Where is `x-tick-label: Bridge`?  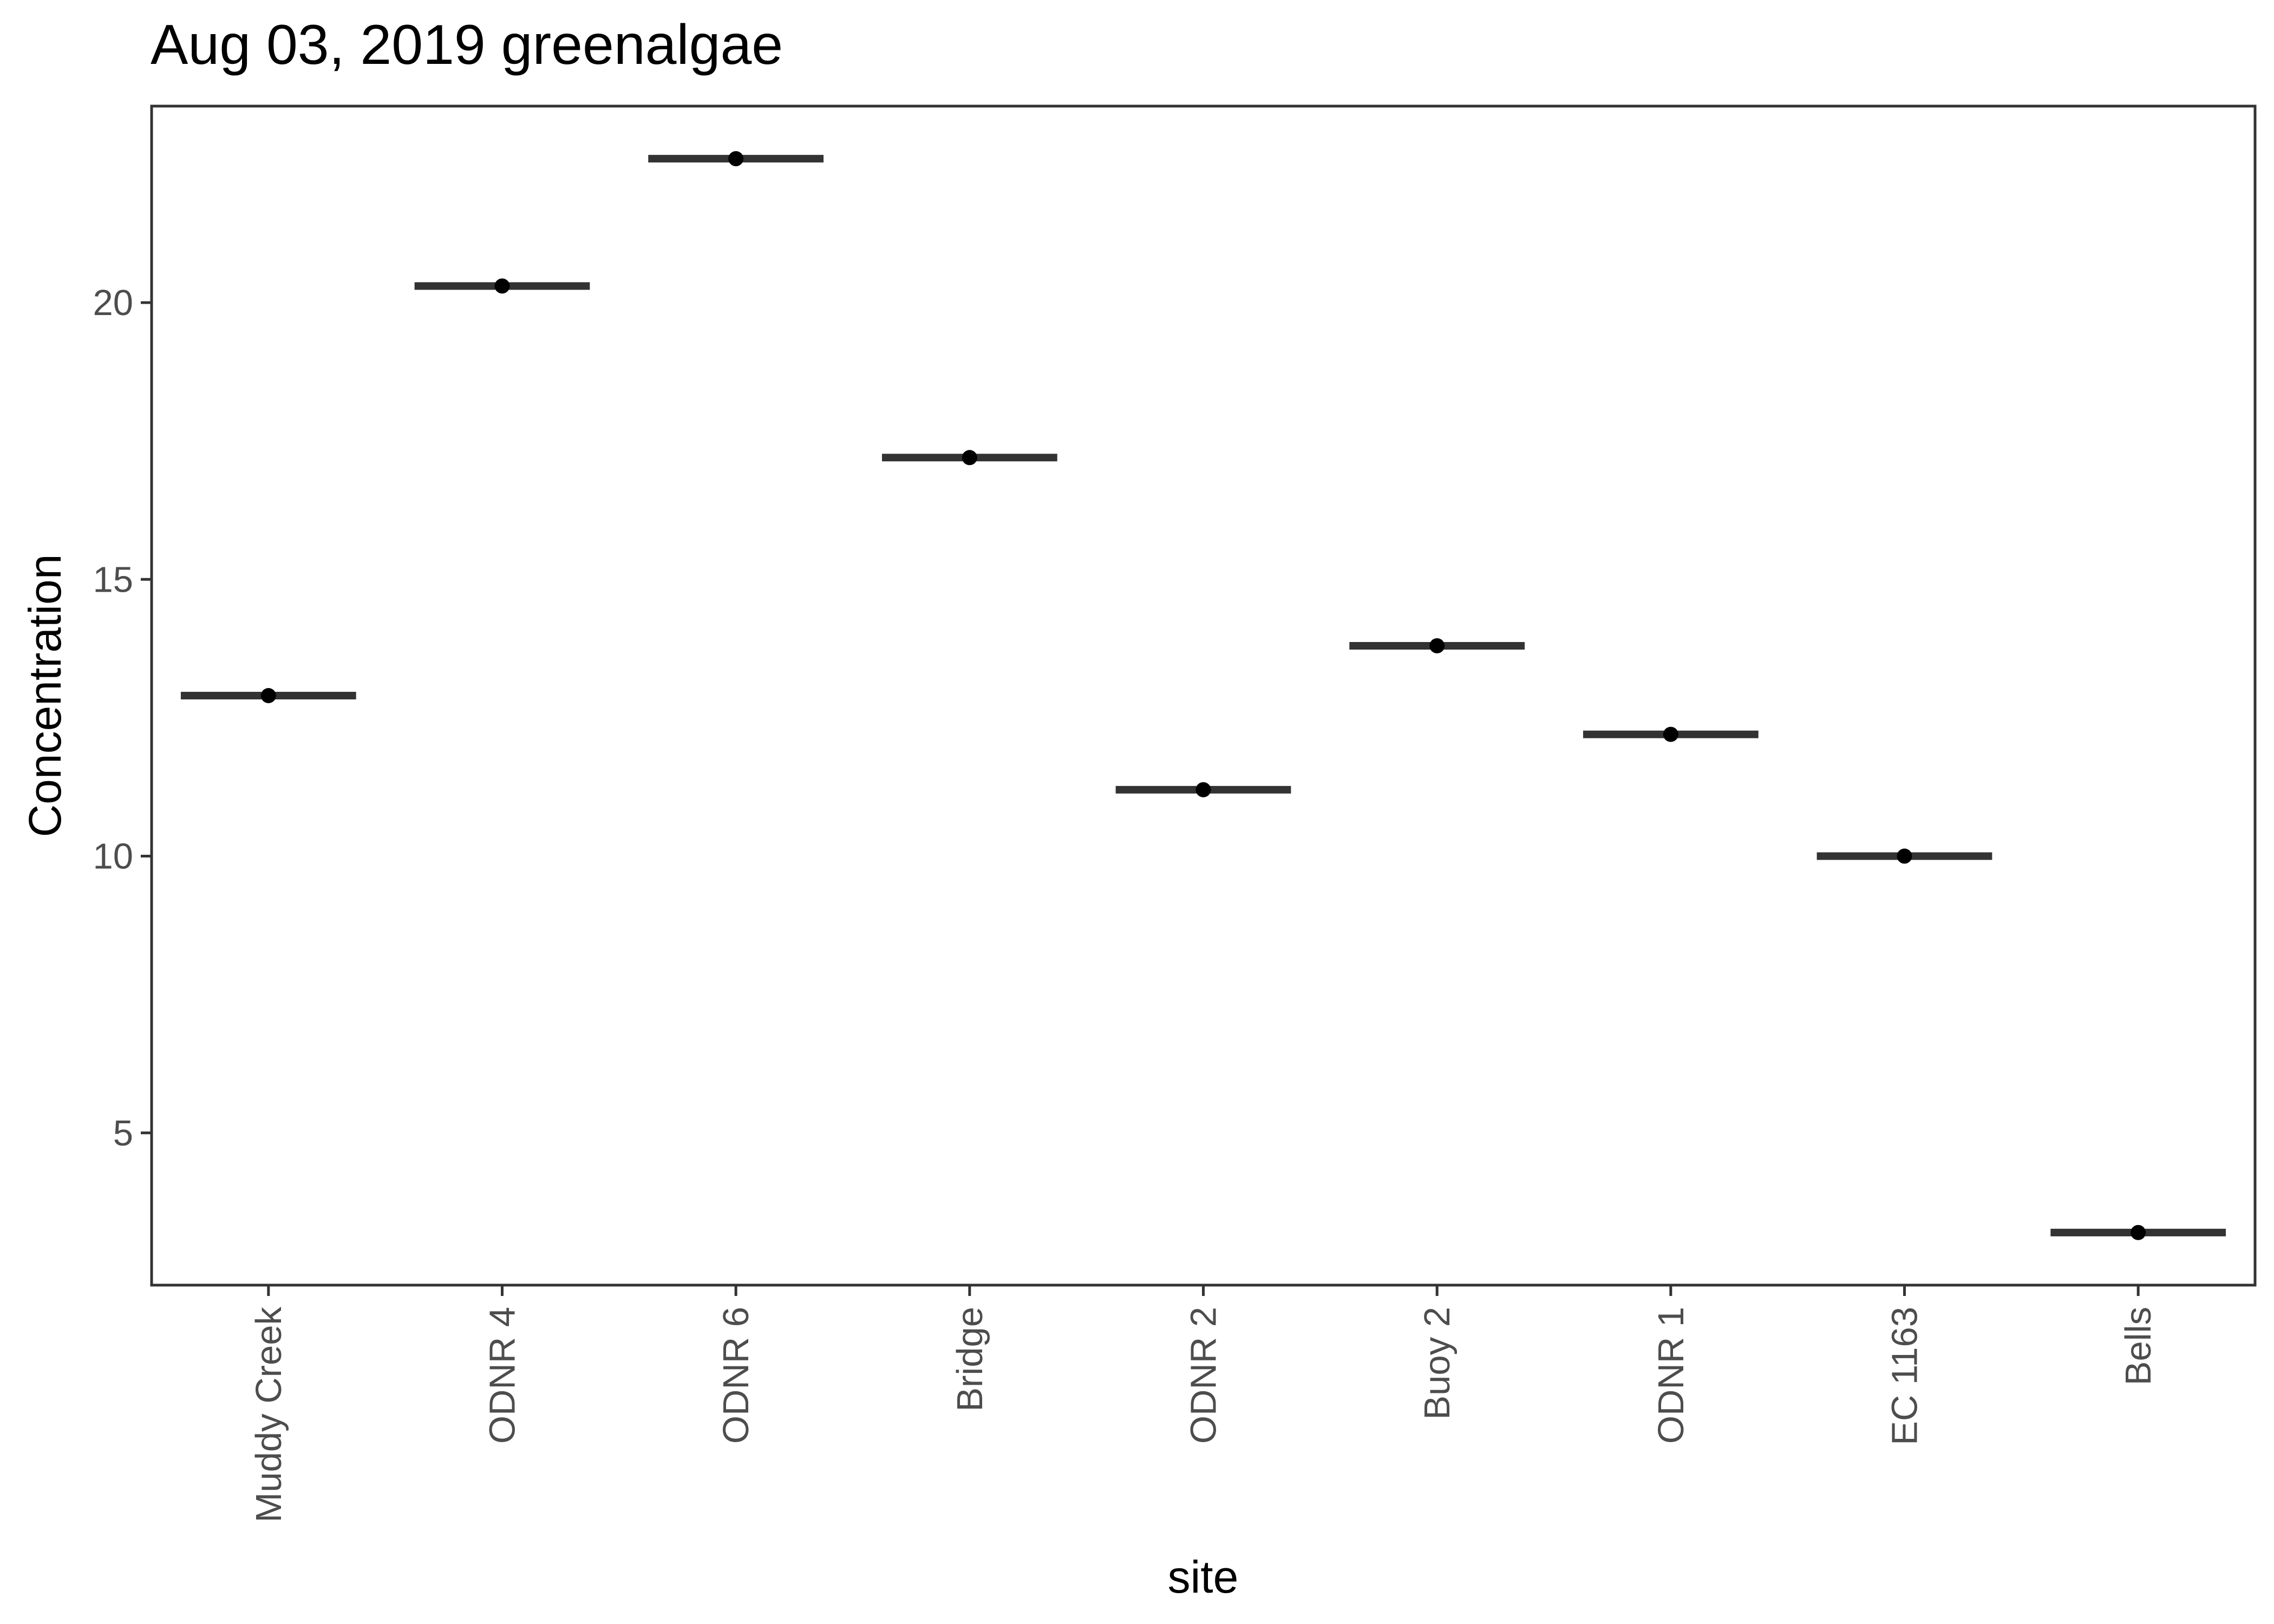
x-tick-label: Bridge is located at coordinates (970, 1359).